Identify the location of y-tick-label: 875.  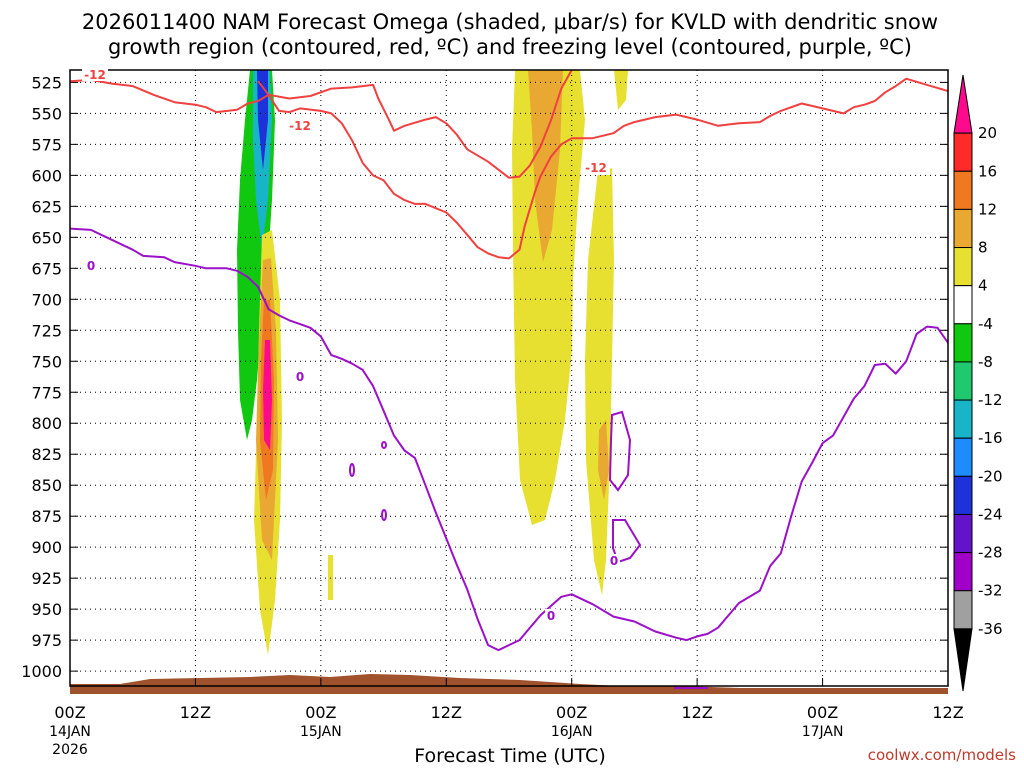
(46, 516).